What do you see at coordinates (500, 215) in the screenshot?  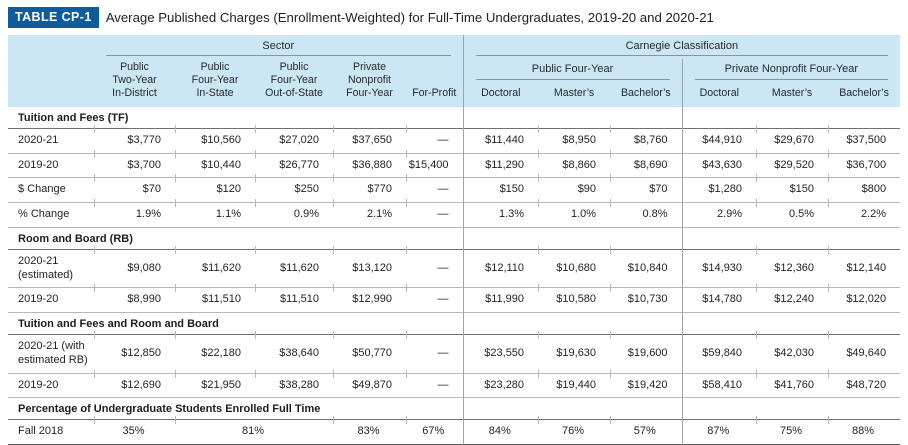 I see `cell-value: 1.3%` at bounding box center [500, 215].